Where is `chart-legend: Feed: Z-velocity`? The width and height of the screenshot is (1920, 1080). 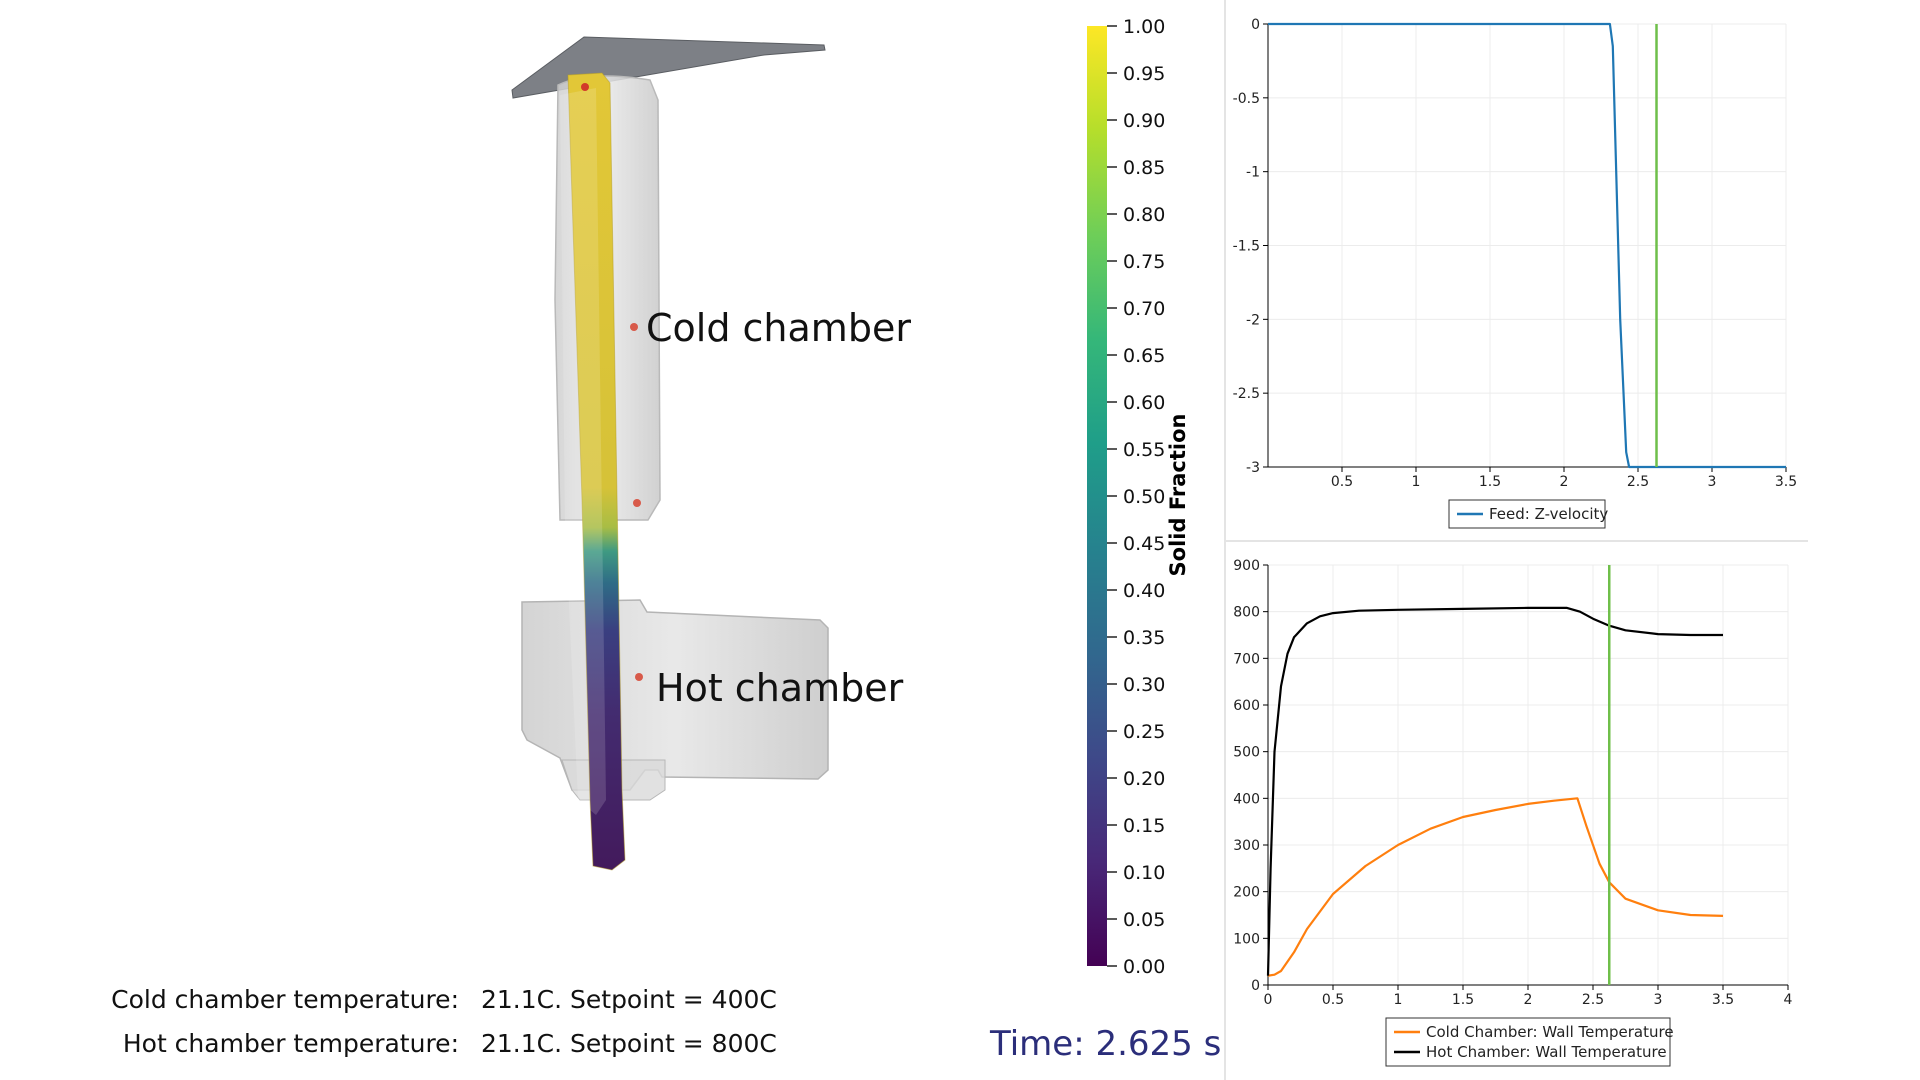
chart-legend: Feed: Z-velocity is located at coordinates (1528, 514).